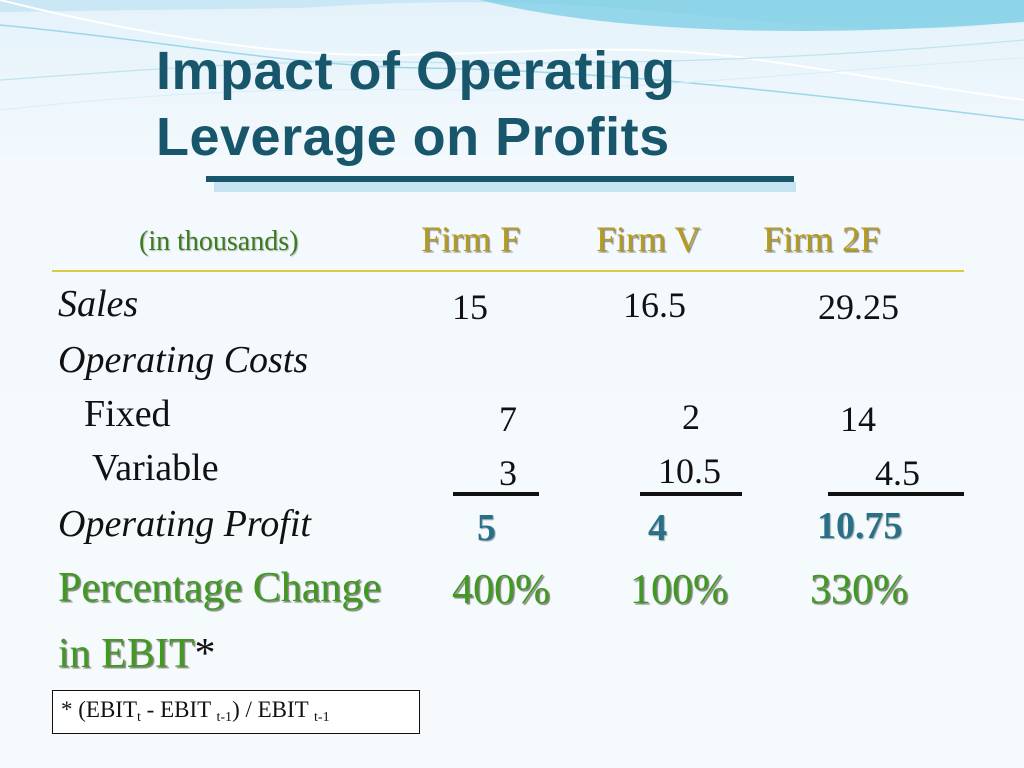 This screenshot has height=768, width=1024. What do you see at coordinates (657, 528) in the screenshot?
I see `operating-profit-firm-v: 4` at bounding box center [657, 528].